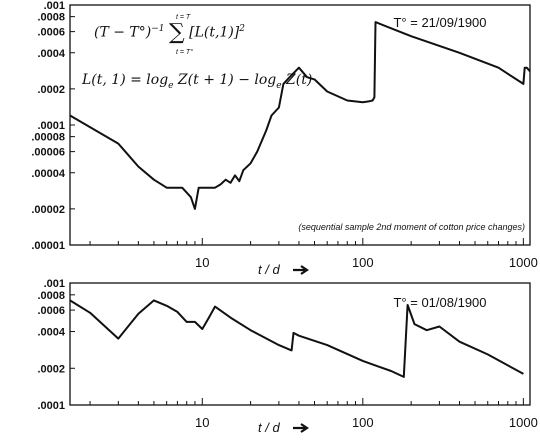 Image resolution: width=540 pixels, height=440 pixels. I want to click on formula-line2-c: Z(t), so click(297, 80).